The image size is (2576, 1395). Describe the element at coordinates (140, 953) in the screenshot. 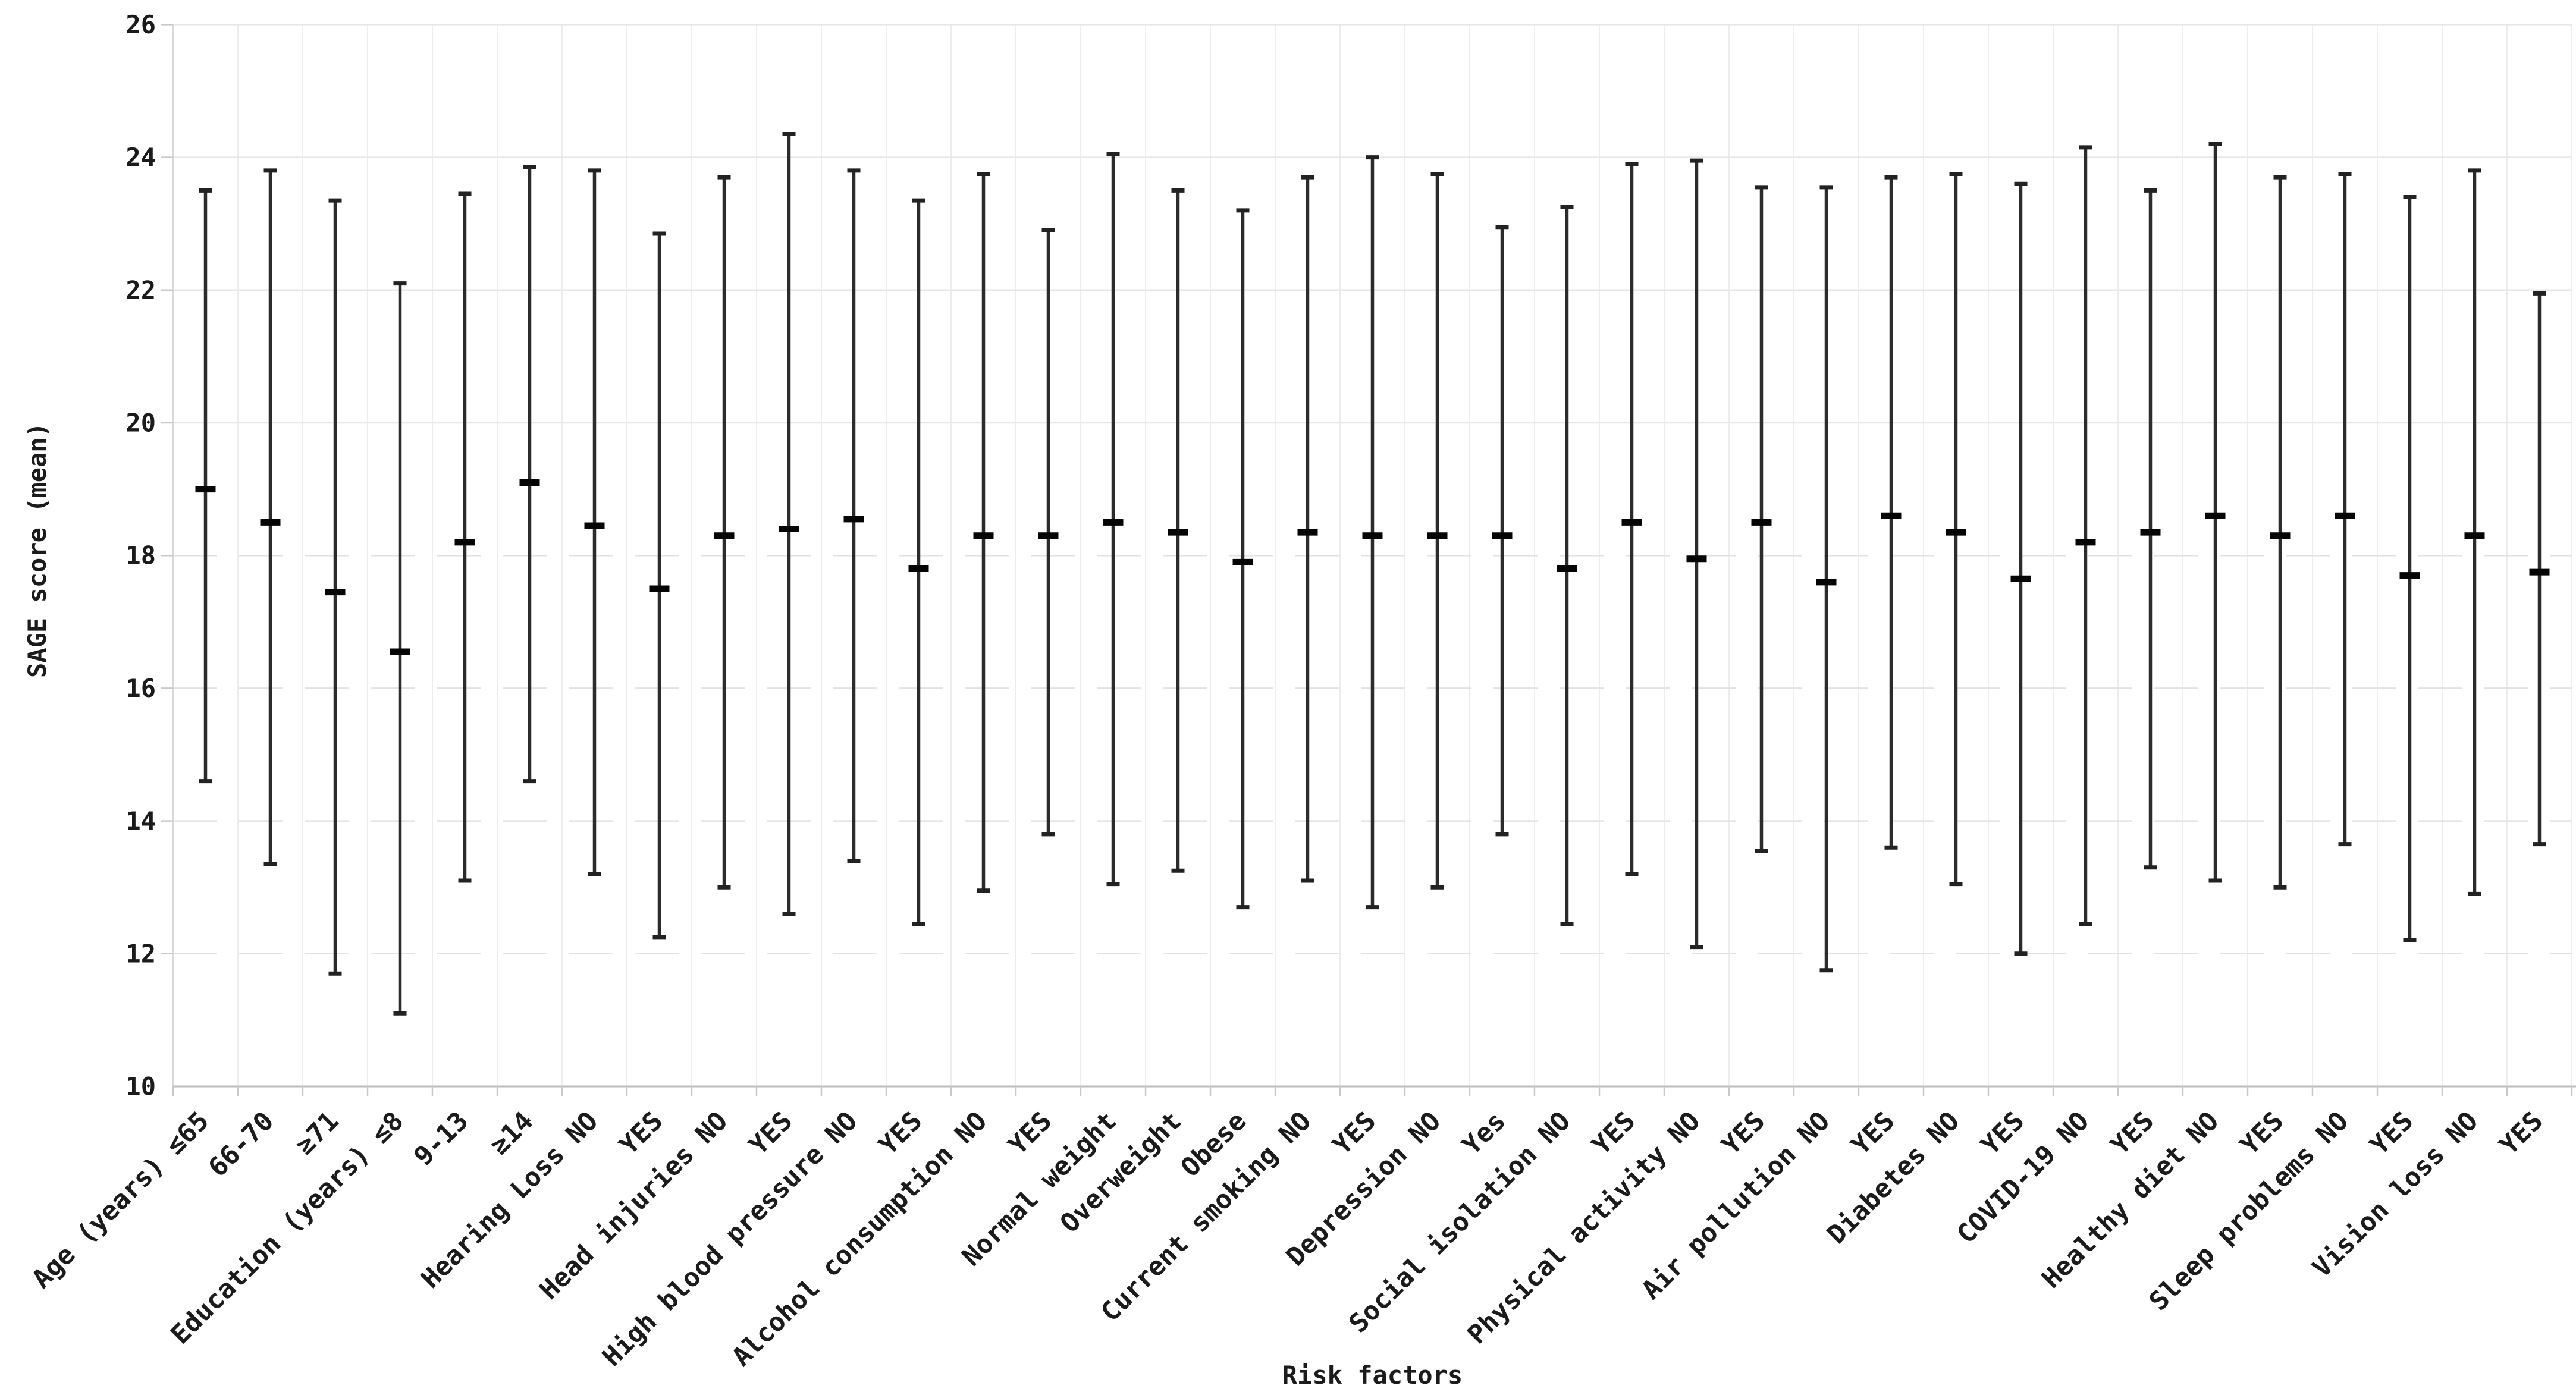

I see `y-tick-label: 12` at that location.